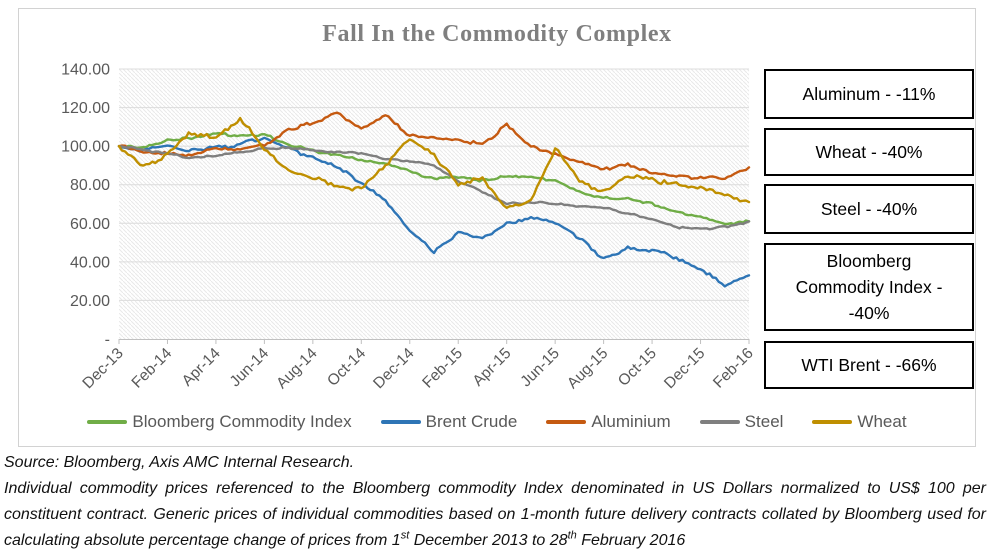 Image resolution: width=990 pixels, height=554 pixels. What do you see at coordinates (90, 224) in the screenshot?
I see `y-tick-label: 60.00` at bounding box center [90, 224].